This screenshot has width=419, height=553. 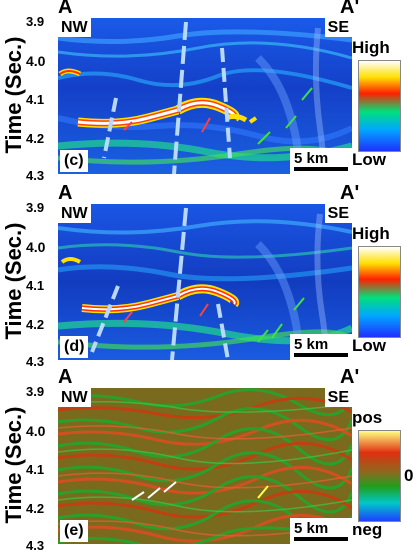 What do you see at coordinates (263, 492) in the screenshot?
I see `arrow-yellow` at bounding box center [263, 492].